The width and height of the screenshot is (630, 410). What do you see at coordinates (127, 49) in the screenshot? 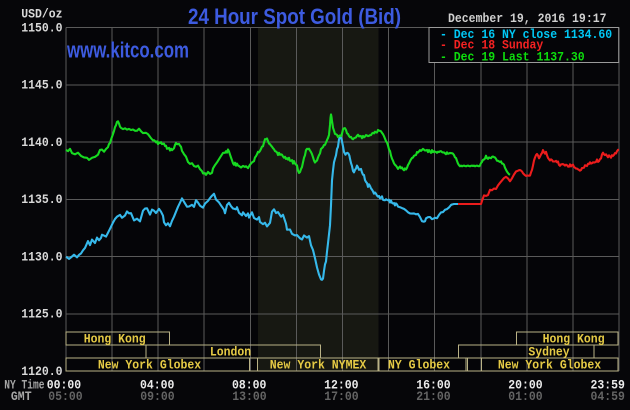
I see `svg-text: www.kitco.com` at bounding box center [127, 49].